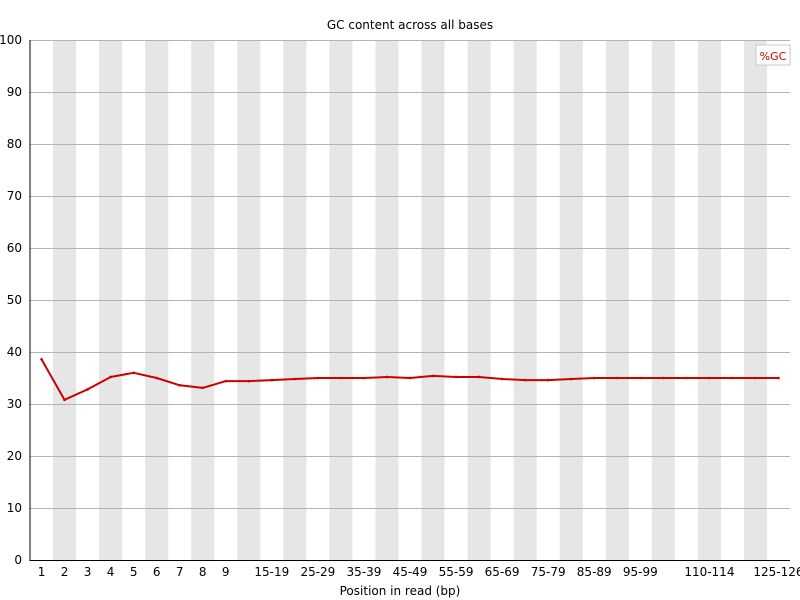  I want to click on legend-box, so click(773, 55).